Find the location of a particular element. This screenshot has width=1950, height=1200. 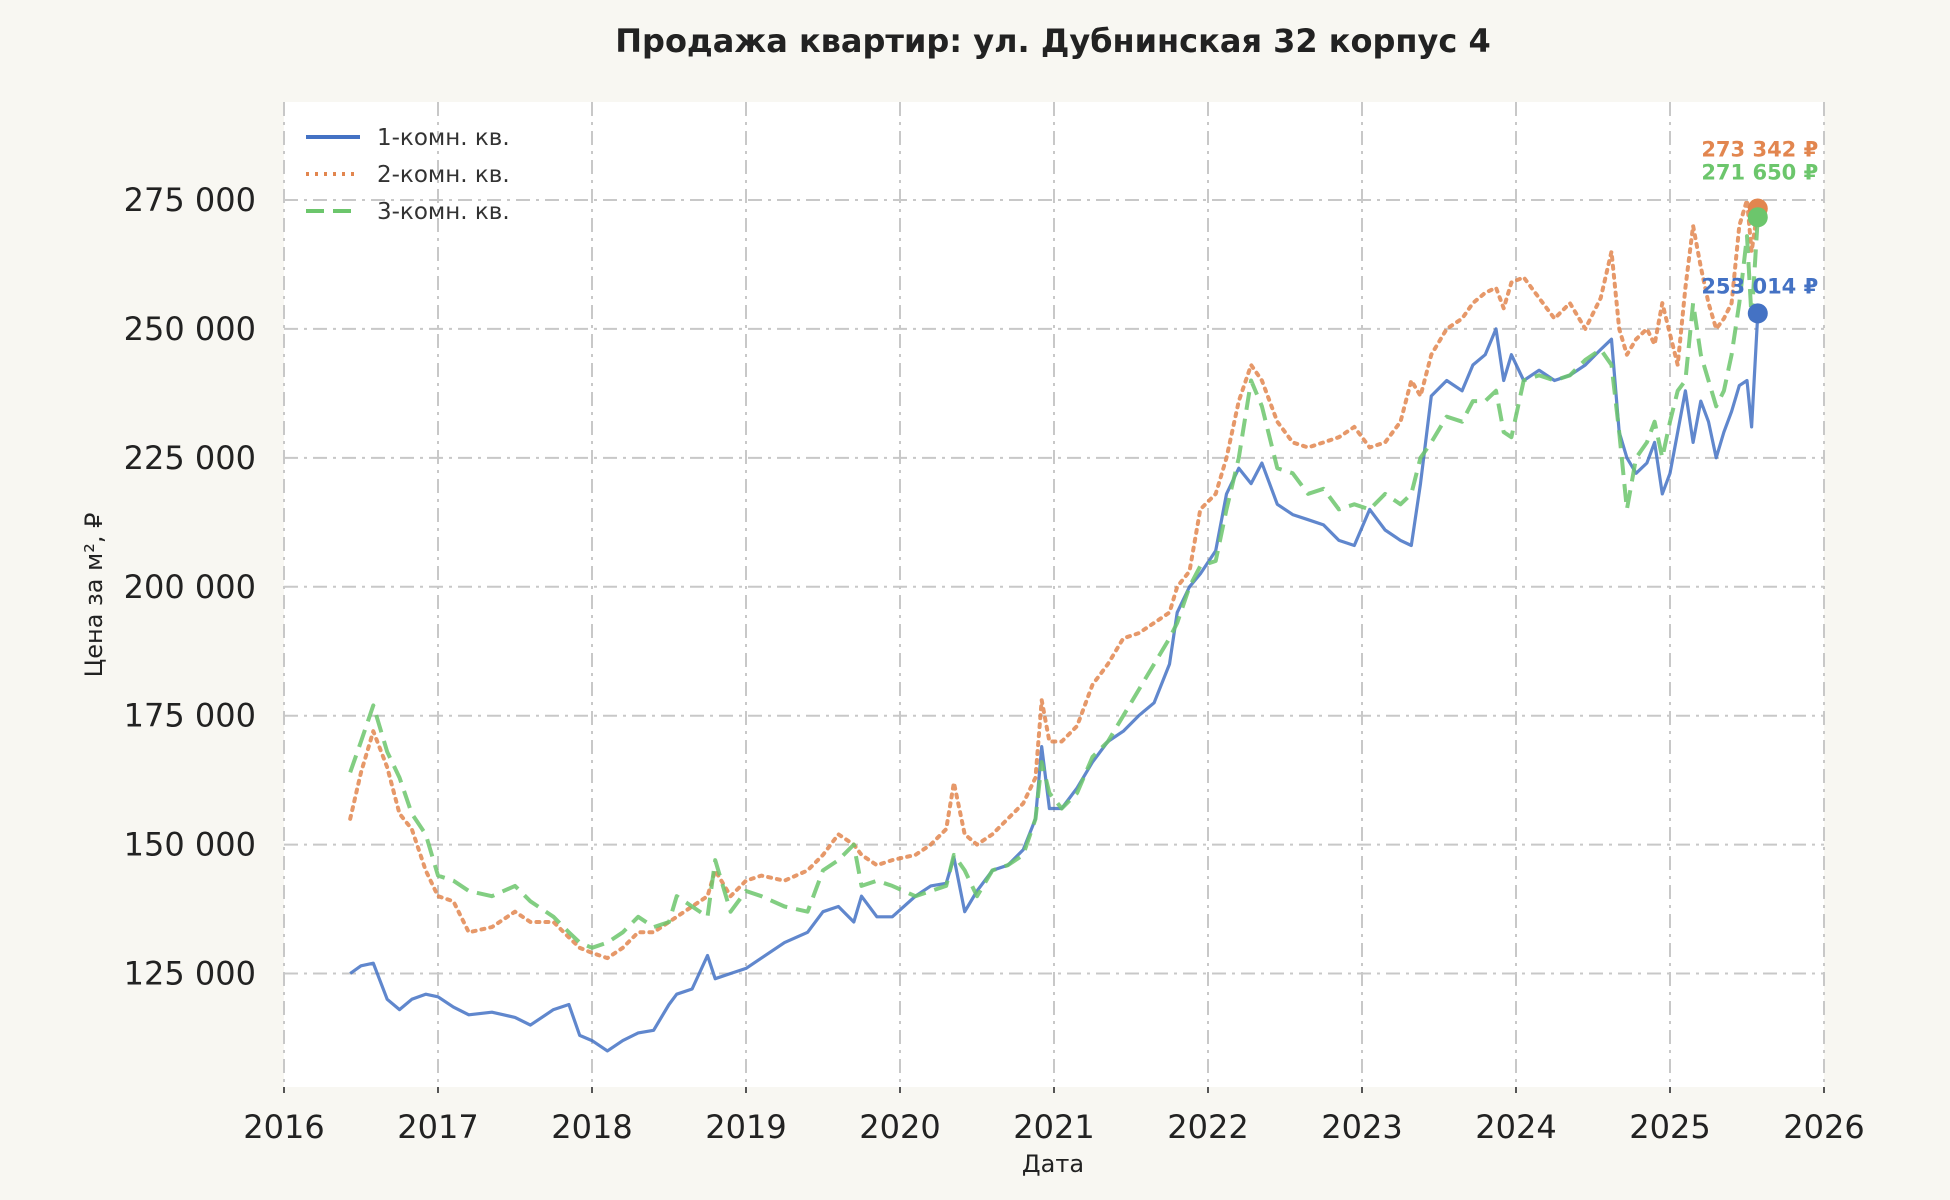

series-end-label: 253 014 ₽ is located at coordinates (1759, 286).